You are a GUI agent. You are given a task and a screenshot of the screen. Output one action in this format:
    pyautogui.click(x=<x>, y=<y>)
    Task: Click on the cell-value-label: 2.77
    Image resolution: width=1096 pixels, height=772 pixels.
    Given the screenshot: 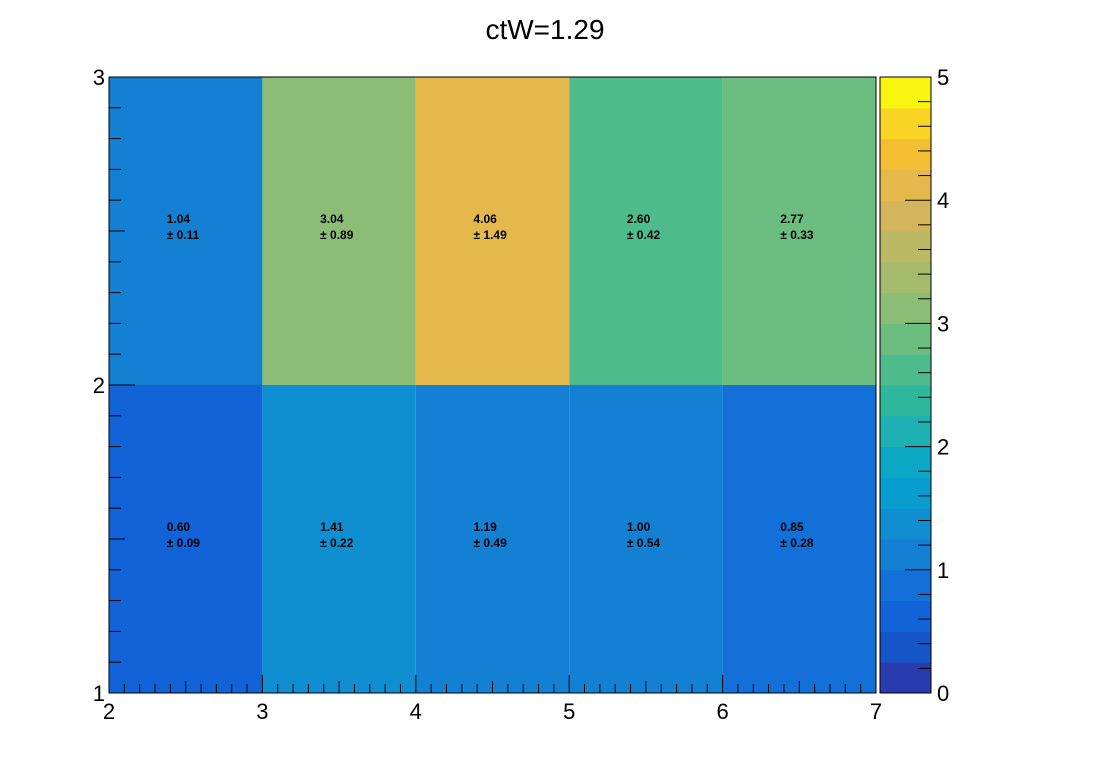 What is the action you would take?
    pyautogui.click(x=792, y=219)
    